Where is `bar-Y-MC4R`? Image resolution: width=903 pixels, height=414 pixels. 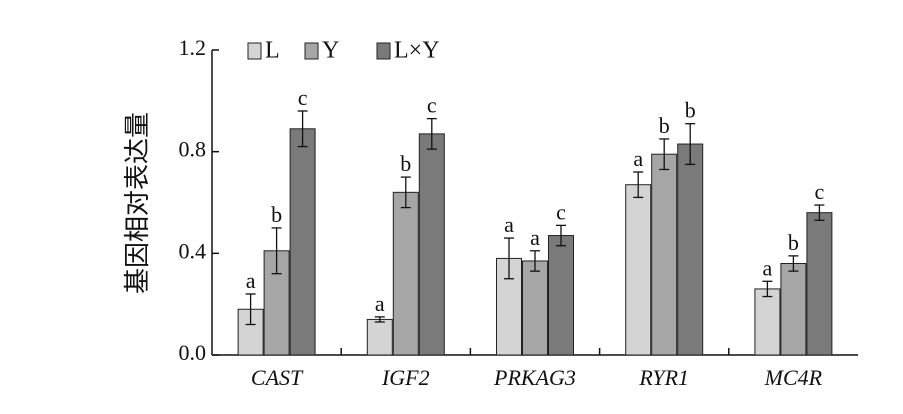
bar-Y-MC4R is located at coordinates (793, 309).